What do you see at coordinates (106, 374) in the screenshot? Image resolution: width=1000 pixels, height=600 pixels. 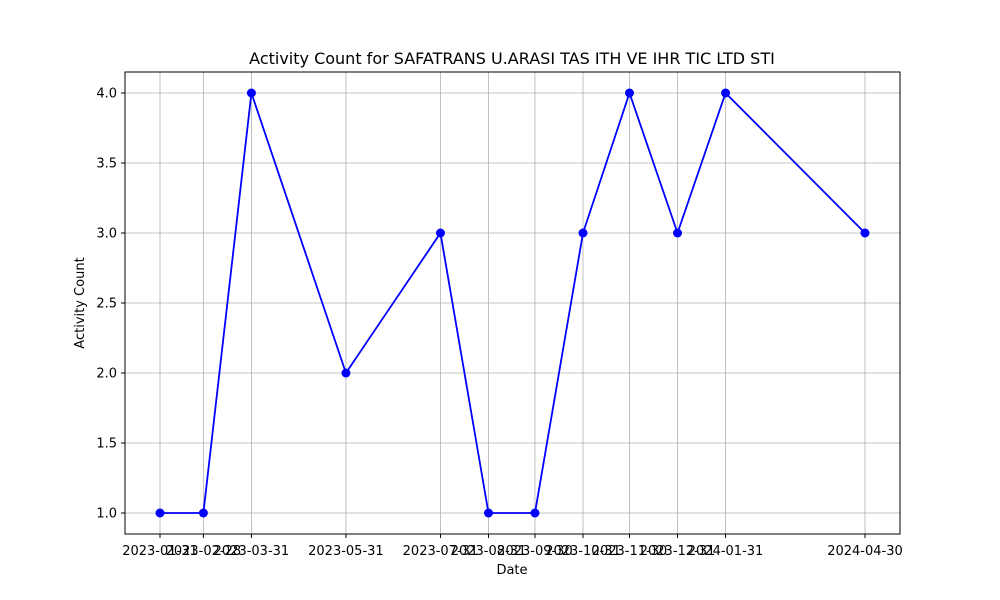 I see `y-tick-label: 2.0` at bounding box center [106, 374].